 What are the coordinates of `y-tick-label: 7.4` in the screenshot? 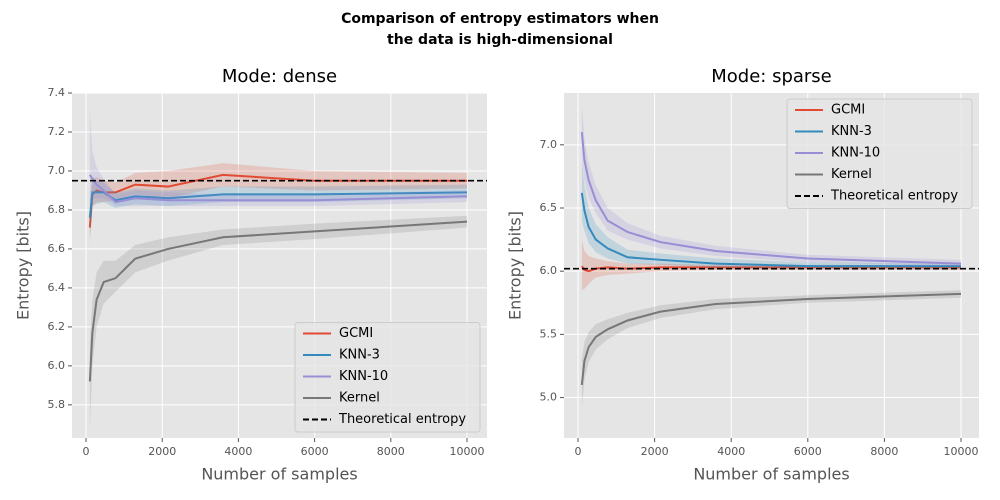 It's located at (57, 92).